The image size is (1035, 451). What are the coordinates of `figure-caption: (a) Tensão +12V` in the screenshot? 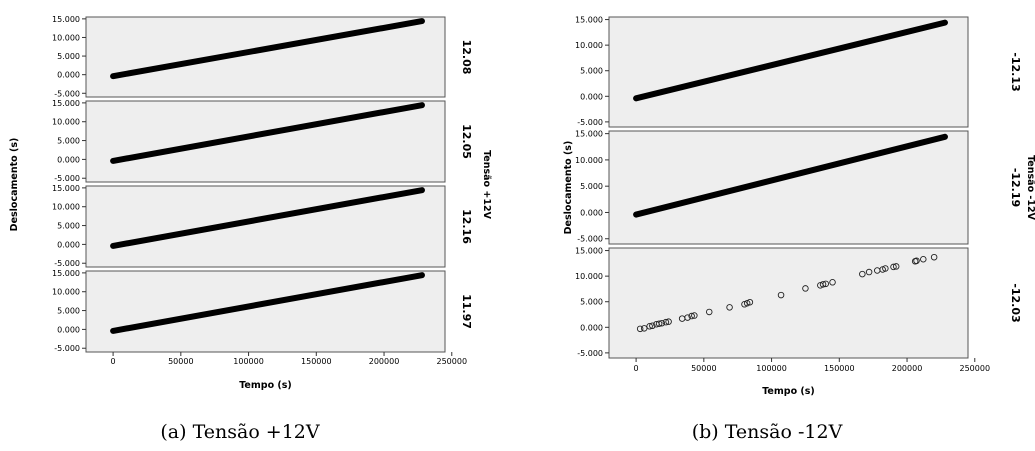 It's located at (240, 432).